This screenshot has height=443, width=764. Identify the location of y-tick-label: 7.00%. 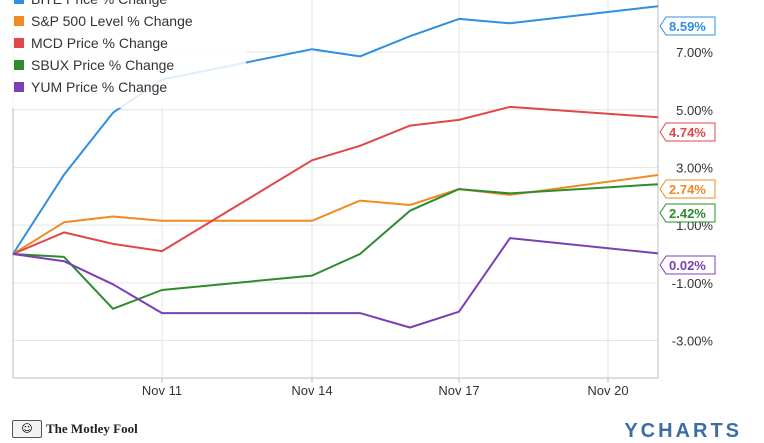
(694, 52).